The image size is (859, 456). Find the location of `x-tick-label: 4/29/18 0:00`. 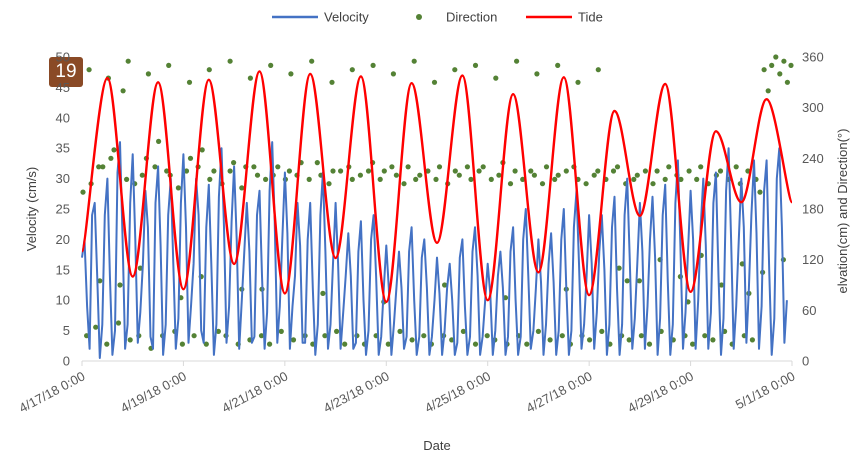

x-tick-label: 4/29/18 0:00 is located at coordinates (660, 391).